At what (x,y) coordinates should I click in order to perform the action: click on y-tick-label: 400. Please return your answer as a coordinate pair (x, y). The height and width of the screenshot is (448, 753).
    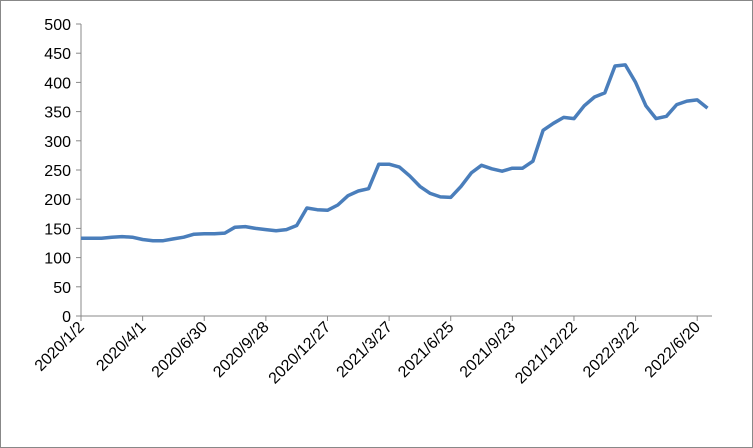
    Looking at the image, I should click on (57, 83).